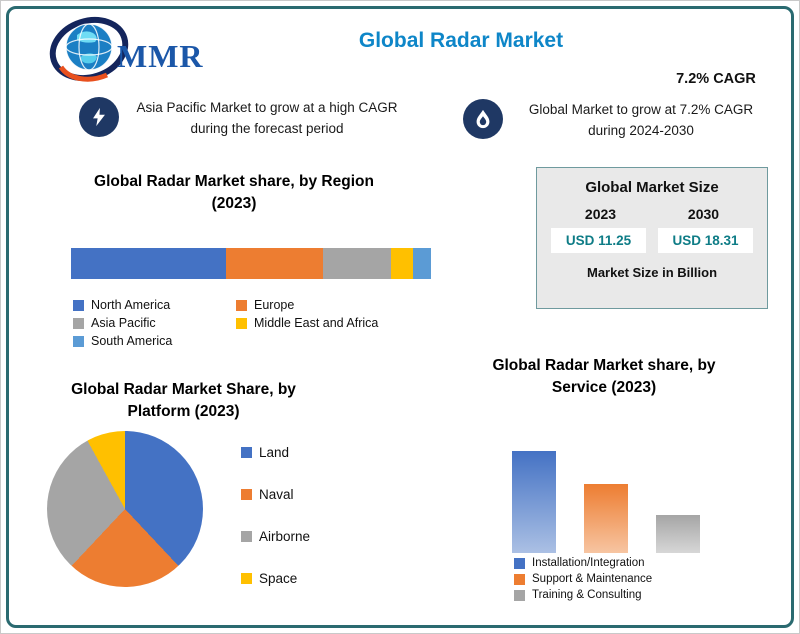  What do you see at coordinates (587, 595) in the screenshot?
I see `legend-label: Training & Consulting` at bounding box center [587, 595].